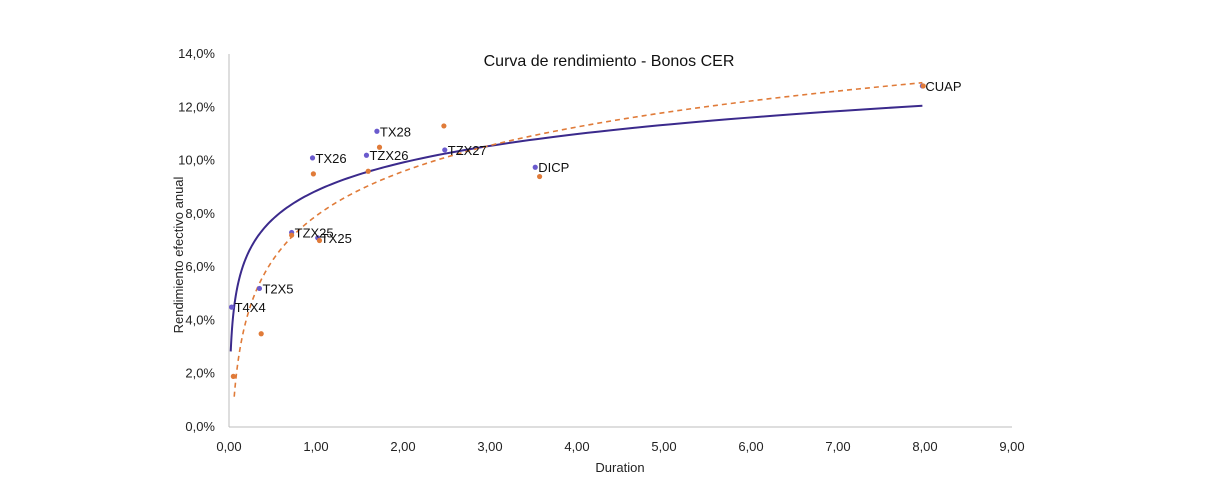  What do you see at coordinates (924, 446) in the screenshot?
I see `x-tick-label: 8,00` at bounding box center [924, 446].